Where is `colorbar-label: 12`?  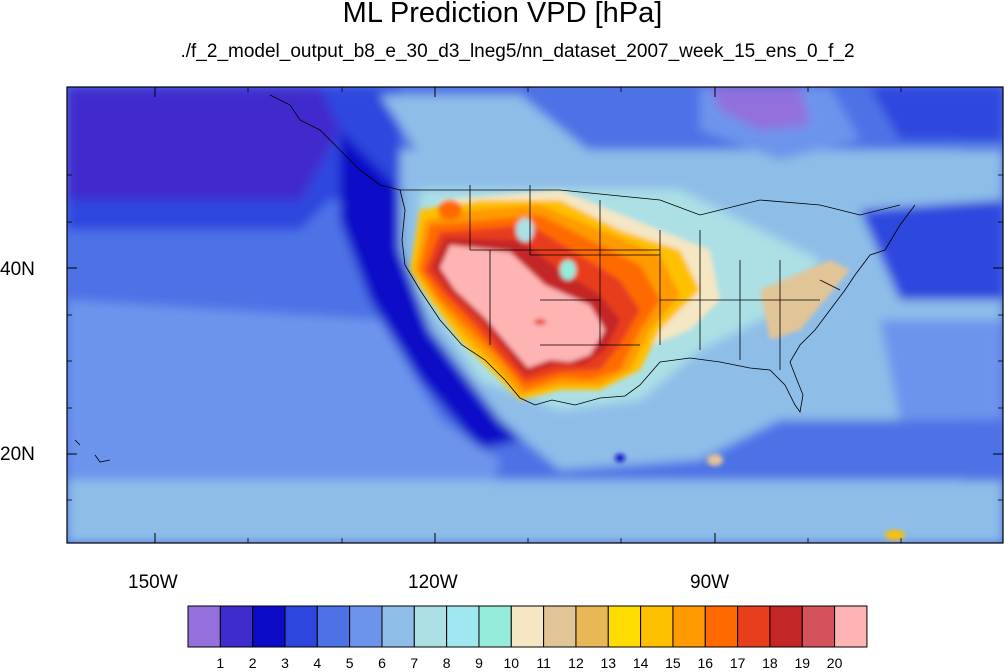 colorbar-label: 12 is located at coordinates (576, 663).